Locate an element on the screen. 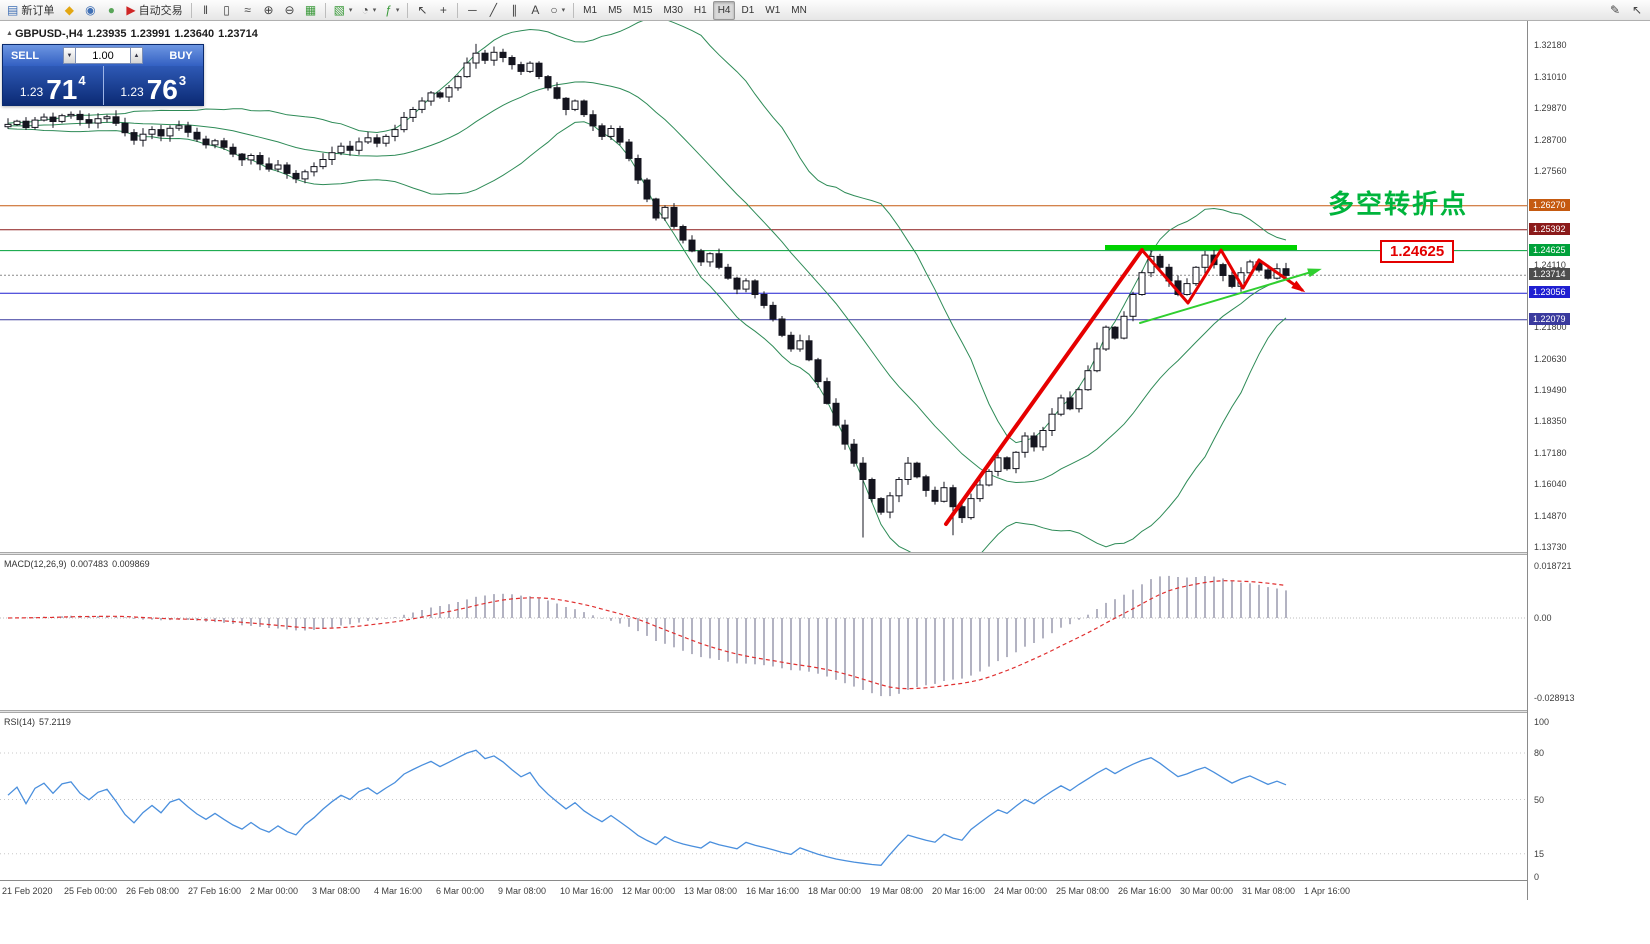 Image resolution: width=1650 pixels, height=944 pixels. timeframe-m5-button: M5 is located at coordinates (615, 10).